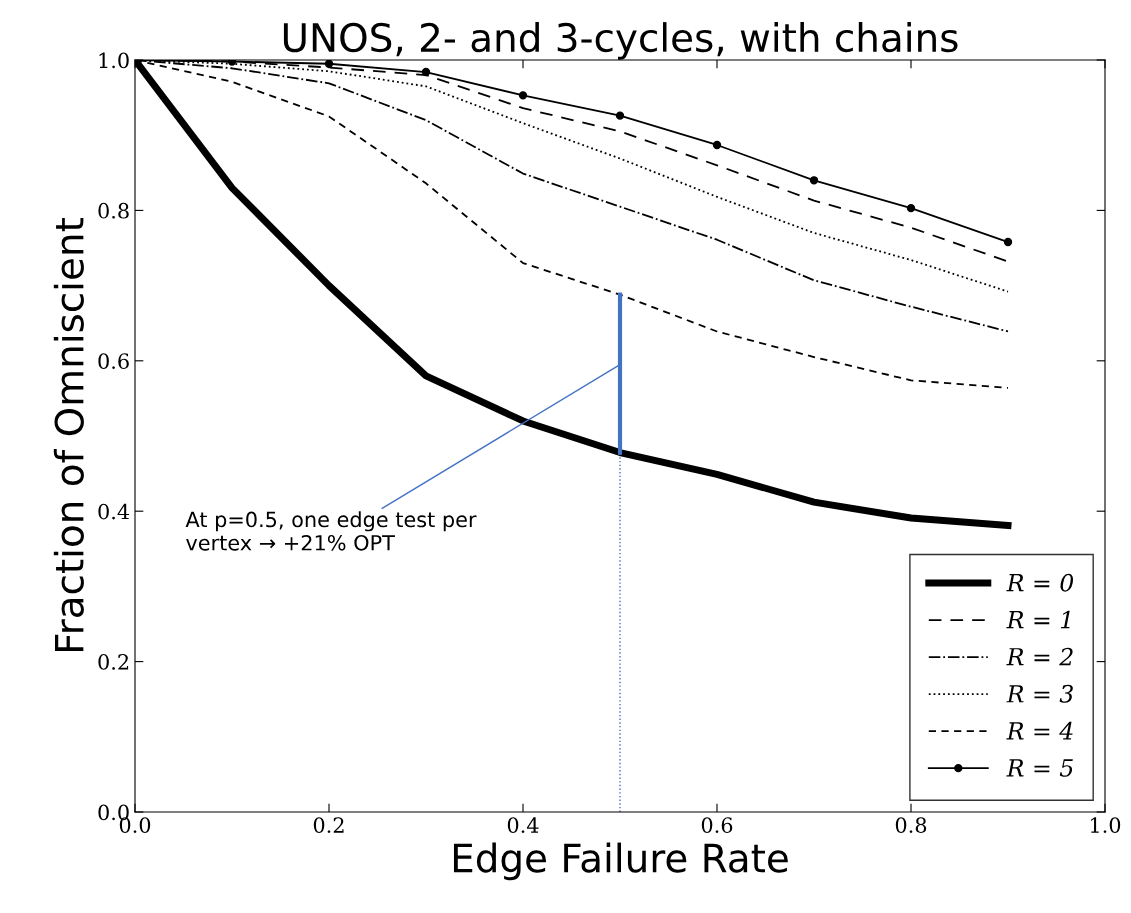 The width and height of the screenshot is (1131, 913). I want to click on x-tick-label: 0.2, so click(328, 825).